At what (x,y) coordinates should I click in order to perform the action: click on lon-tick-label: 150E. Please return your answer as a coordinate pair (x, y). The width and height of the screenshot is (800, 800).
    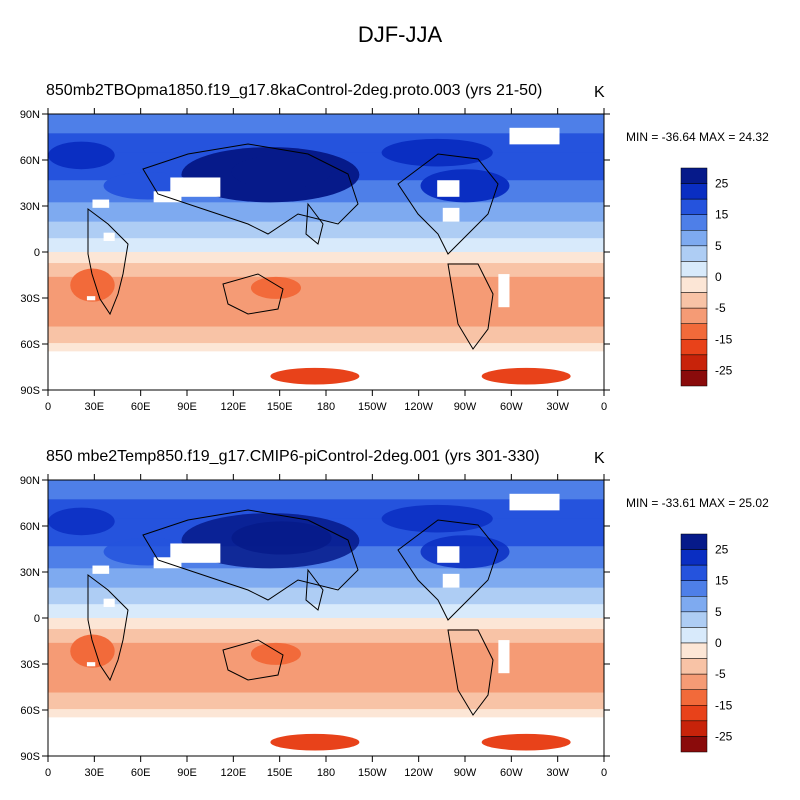
    Looking at the image, I should click on (280, 773).